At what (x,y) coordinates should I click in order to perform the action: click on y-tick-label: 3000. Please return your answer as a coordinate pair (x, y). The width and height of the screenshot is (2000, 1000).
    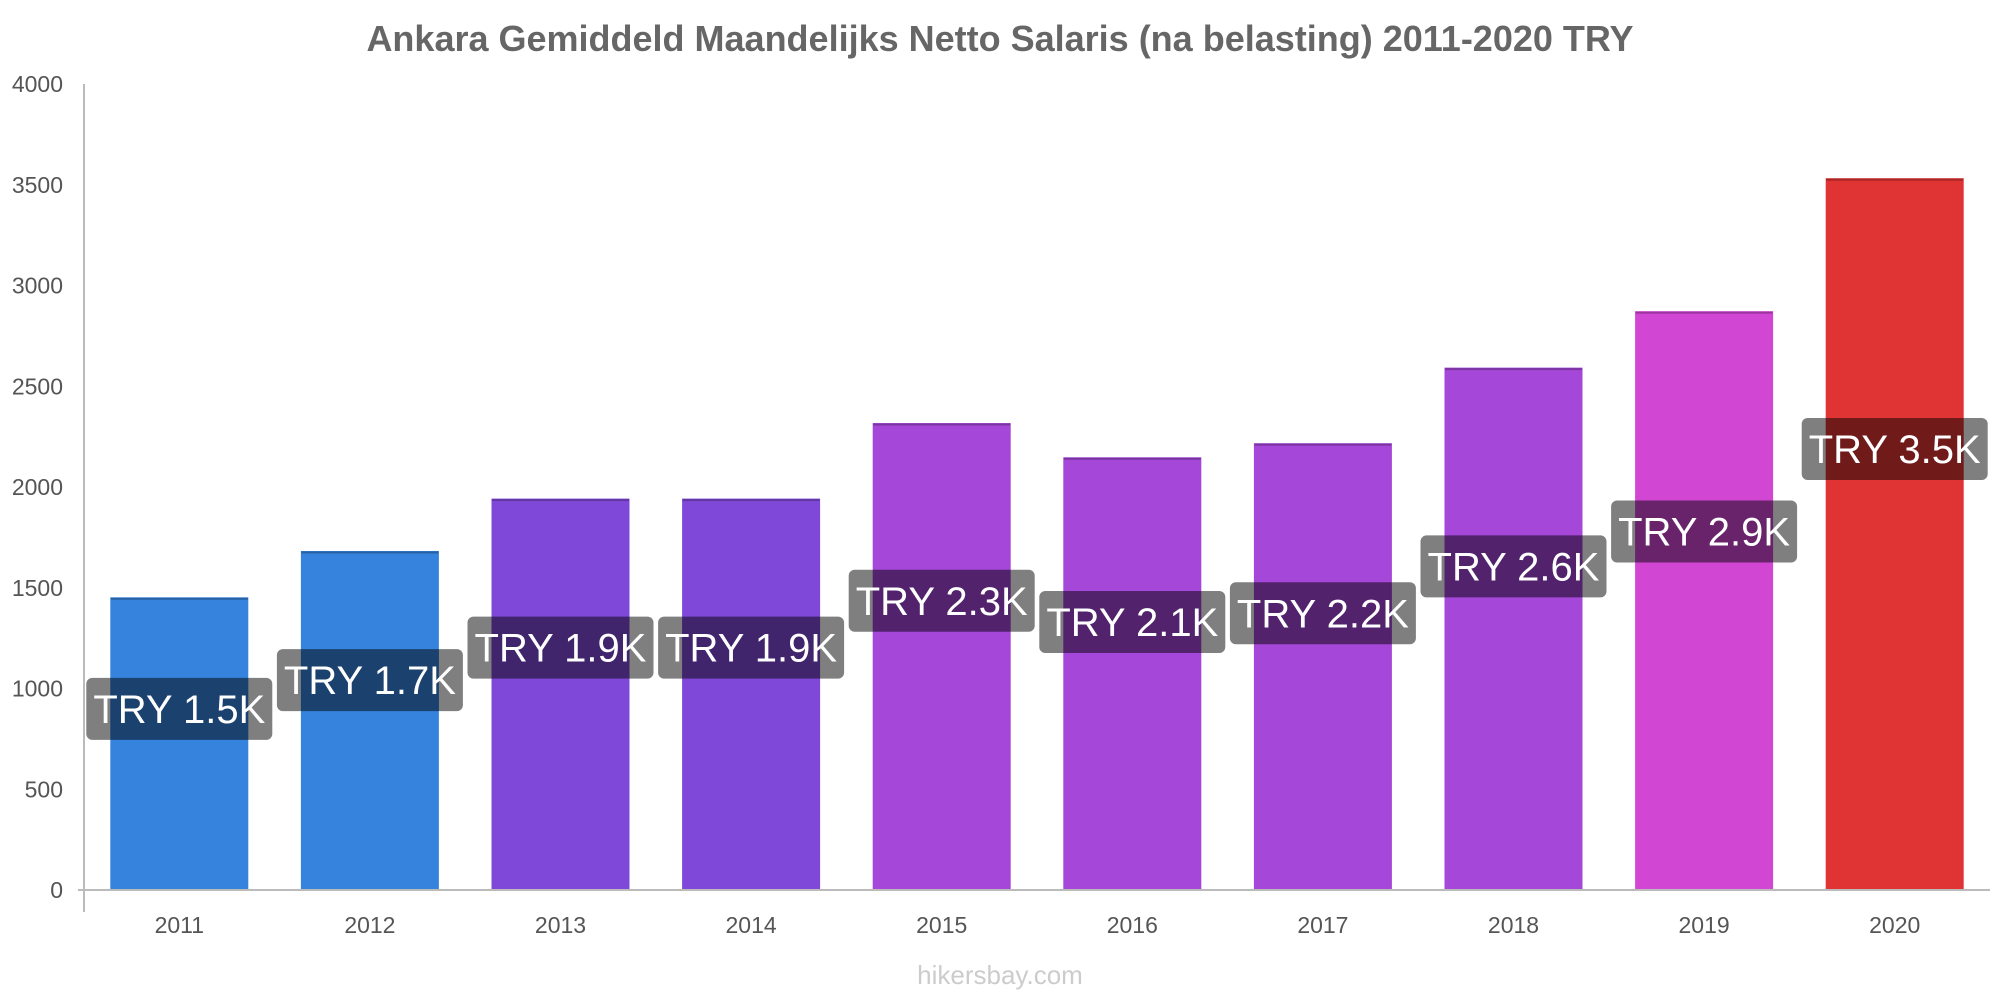
    Looking at the image, I should click on (37, 286).